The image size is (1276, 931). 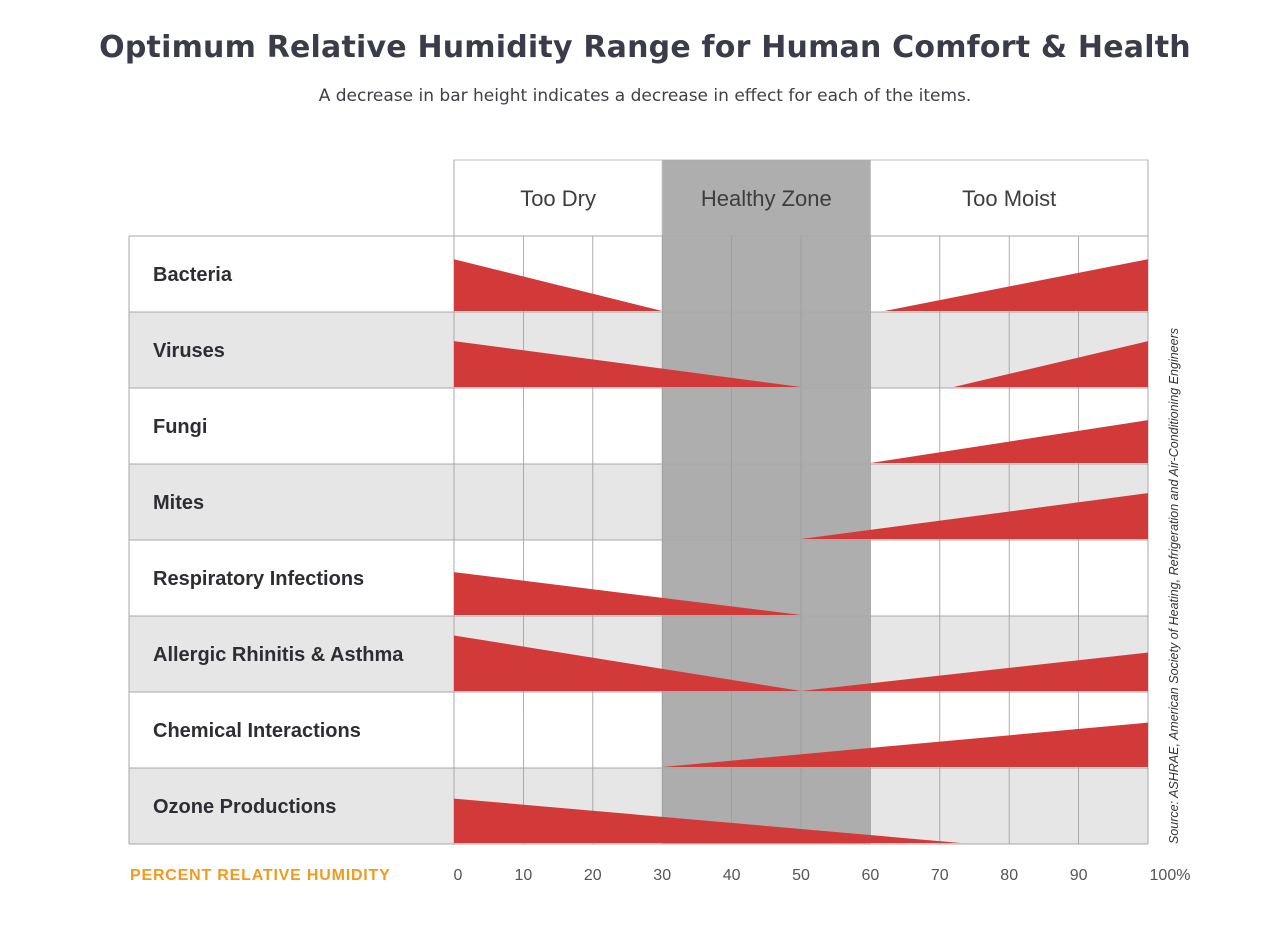 I want to click on category-label-bacteria: Bacteria, so click(x=193, y=275).